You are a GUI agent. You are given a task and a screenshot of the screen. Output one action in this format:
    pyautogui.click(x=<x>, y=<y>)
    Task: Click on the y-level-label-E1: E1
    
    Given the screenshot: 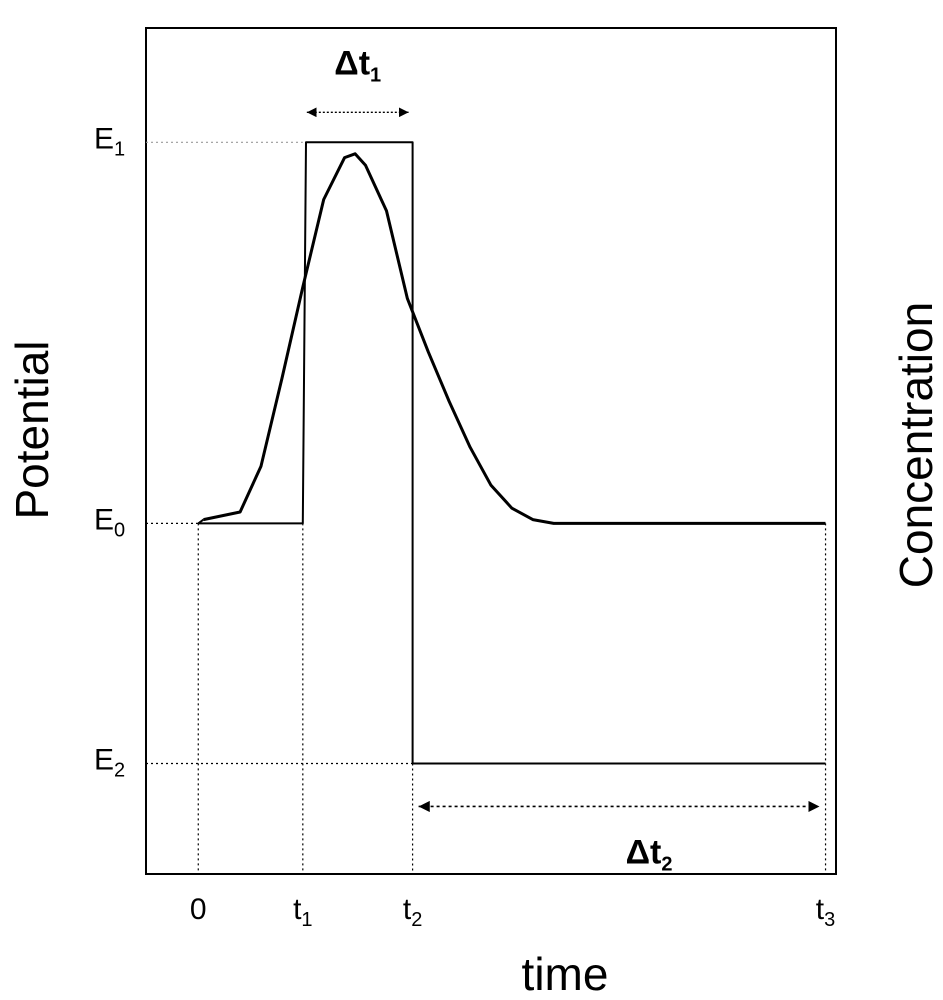 What is the action you would take?
    pyautogui.click(x=109, y=141)
    